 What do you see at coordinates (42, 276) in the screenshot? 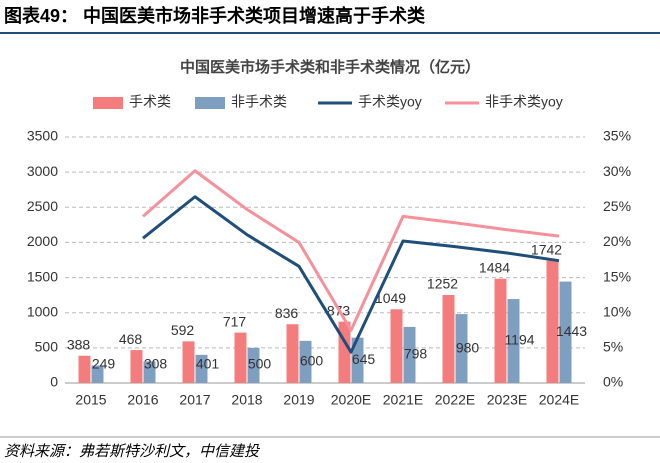
I see `y-tick-label: 1500` at bounding box center [42, 276].